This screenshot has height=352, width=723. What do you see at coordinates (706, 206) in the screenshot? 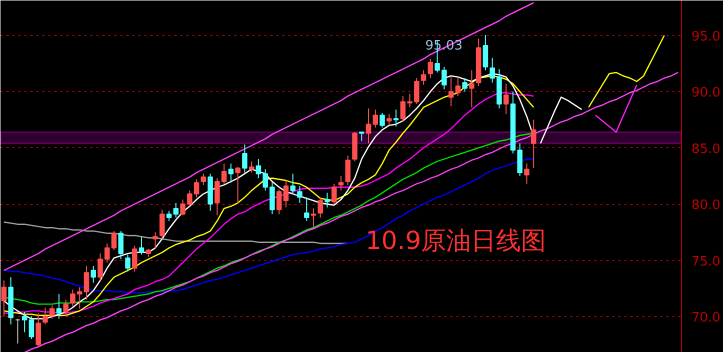
I see `y-tick-label: 80.0` at bounding box center [706, 206].